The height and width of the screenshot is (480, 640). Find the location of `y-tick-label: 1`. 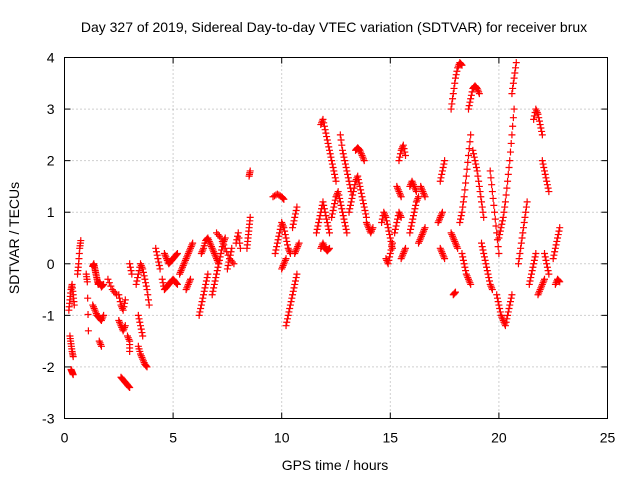

y-tick-label: 1 is located at coordinates (51, 212).